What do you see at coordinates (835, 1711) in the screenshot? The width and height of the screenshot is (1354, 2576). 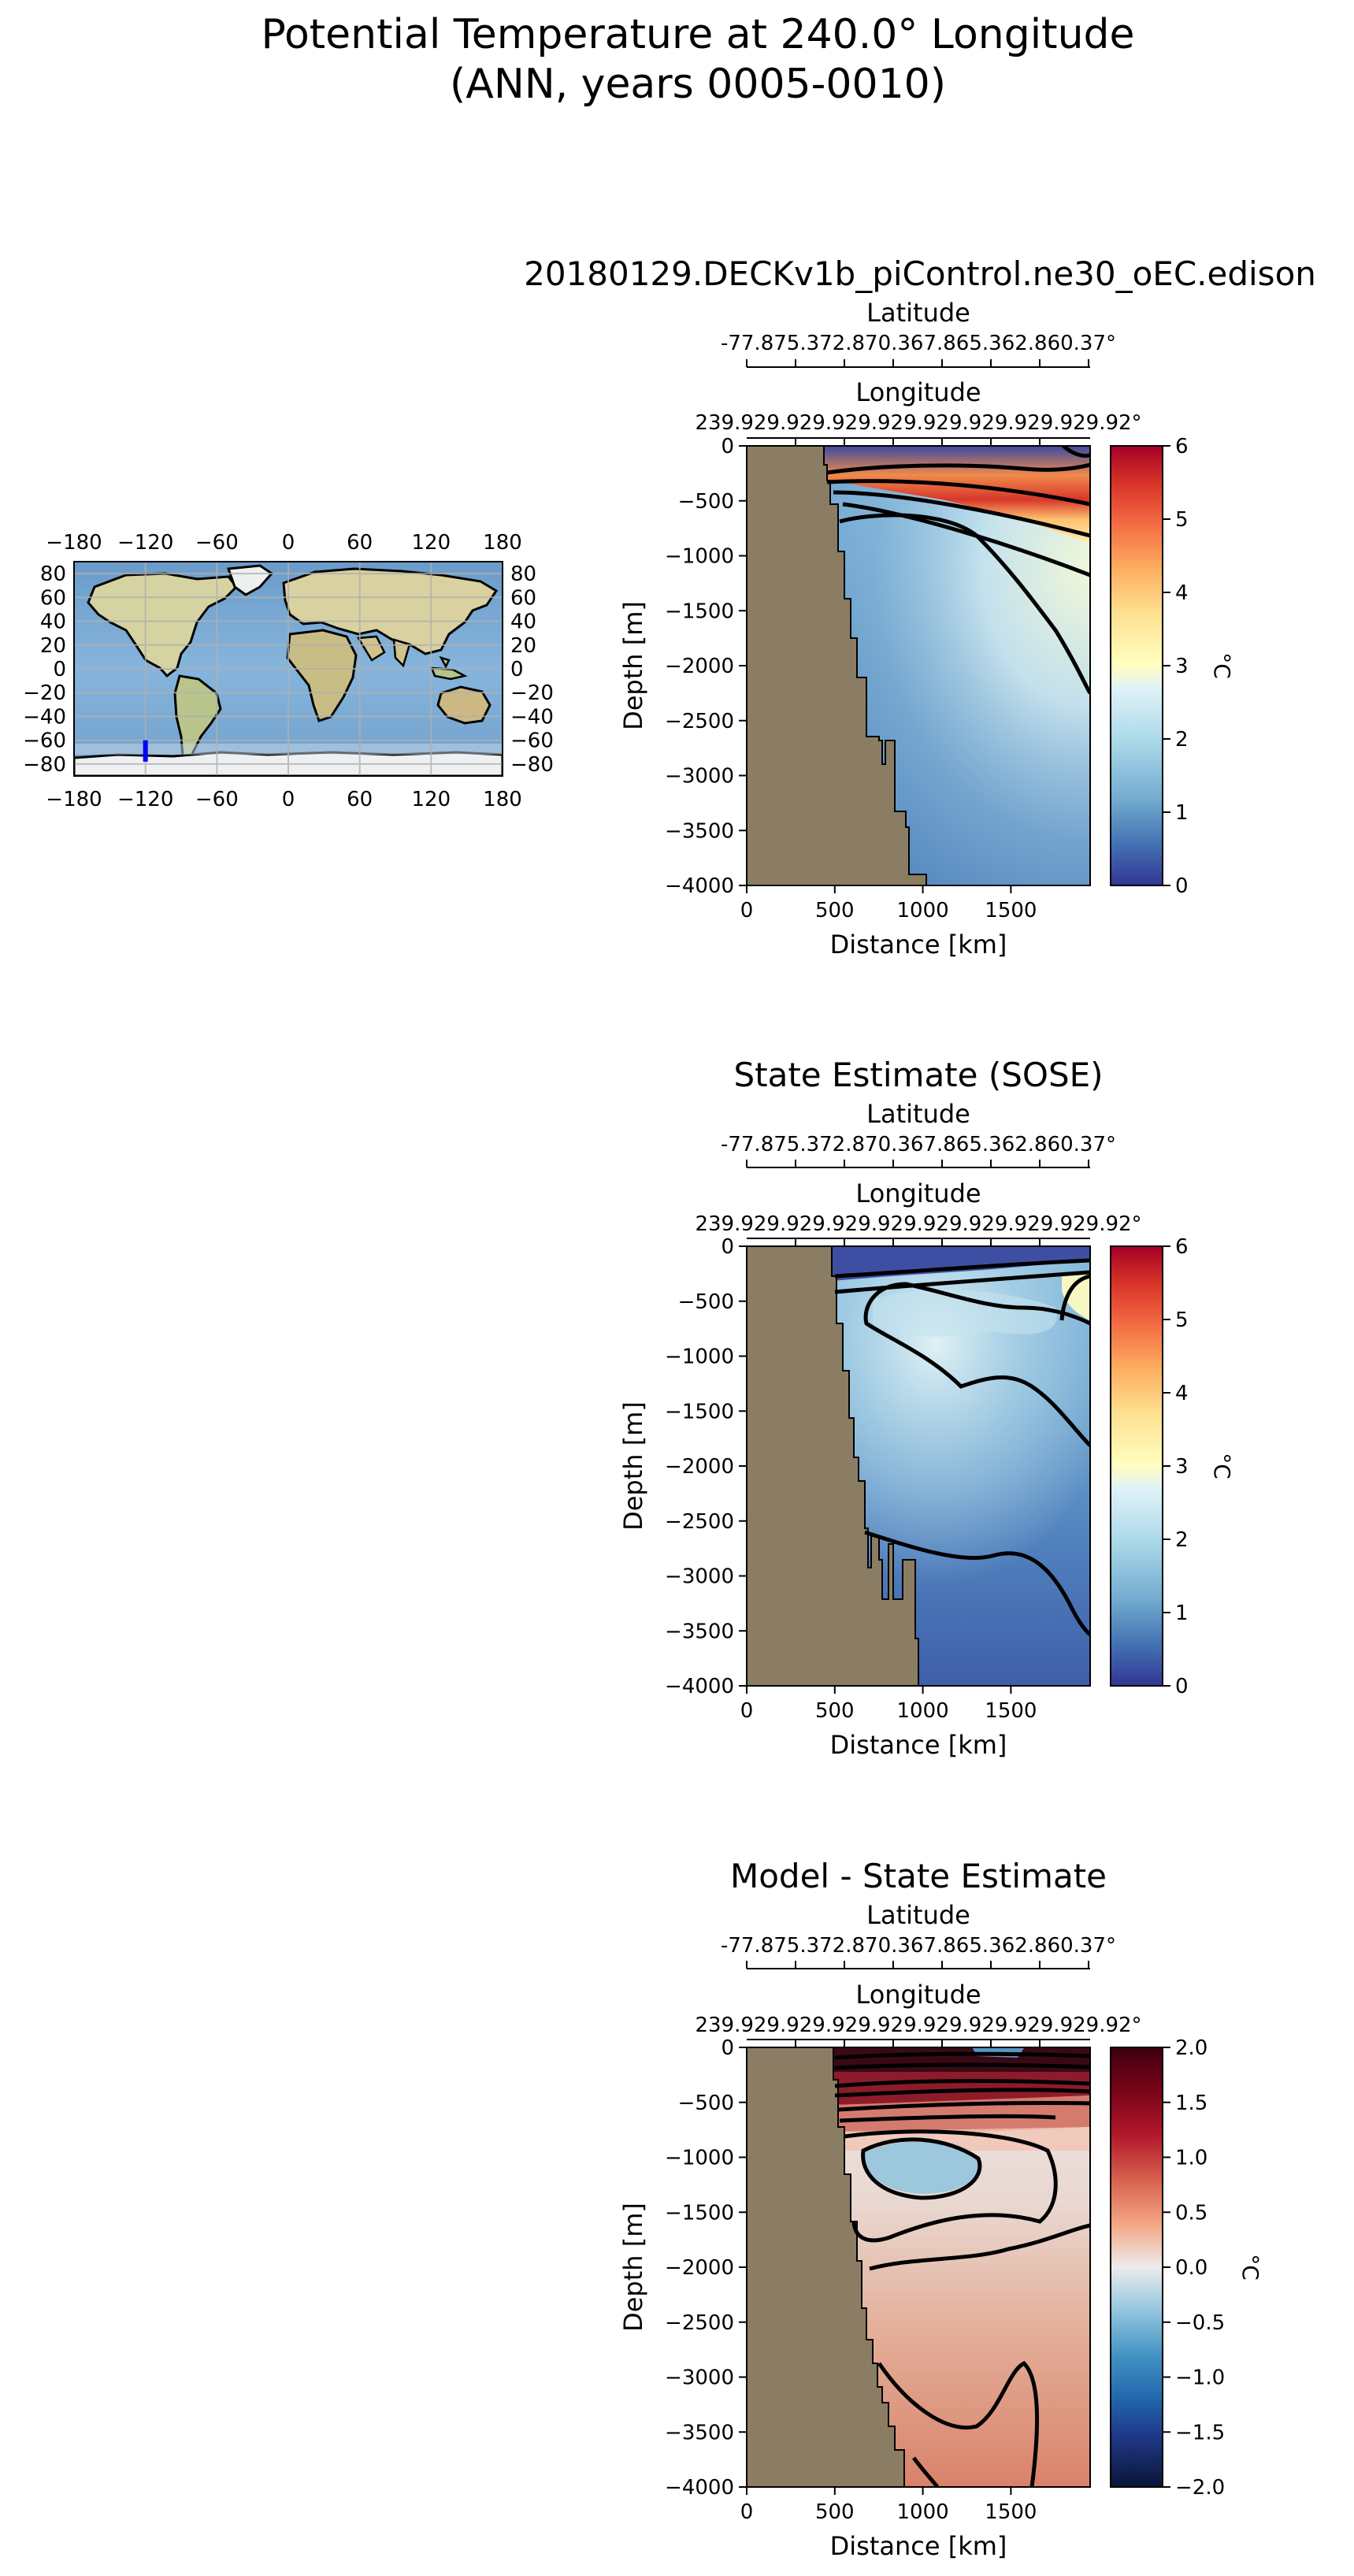 I see `x-tick-label: 500` at bounding box center [835, 1711].